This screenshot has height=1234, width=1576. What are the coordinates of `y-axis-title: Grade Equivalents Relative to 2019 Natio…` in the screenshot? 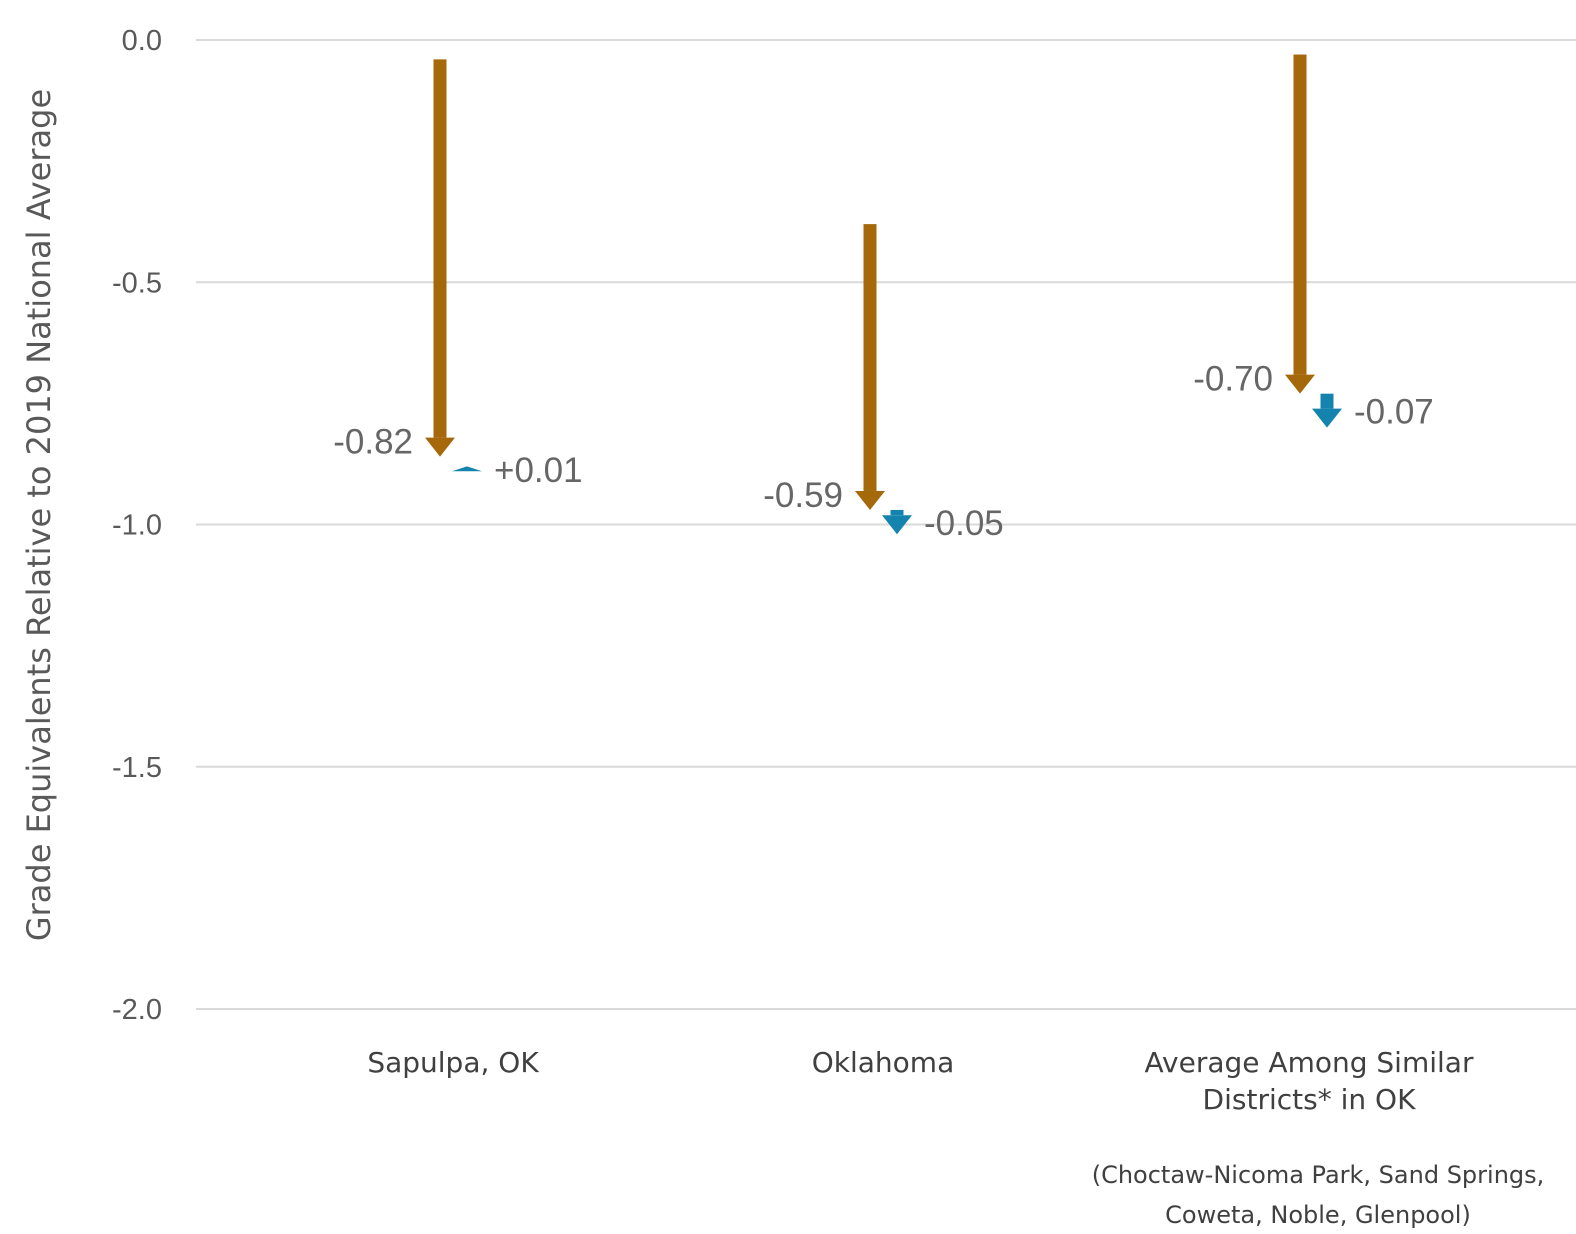 It's located at (39, 515).